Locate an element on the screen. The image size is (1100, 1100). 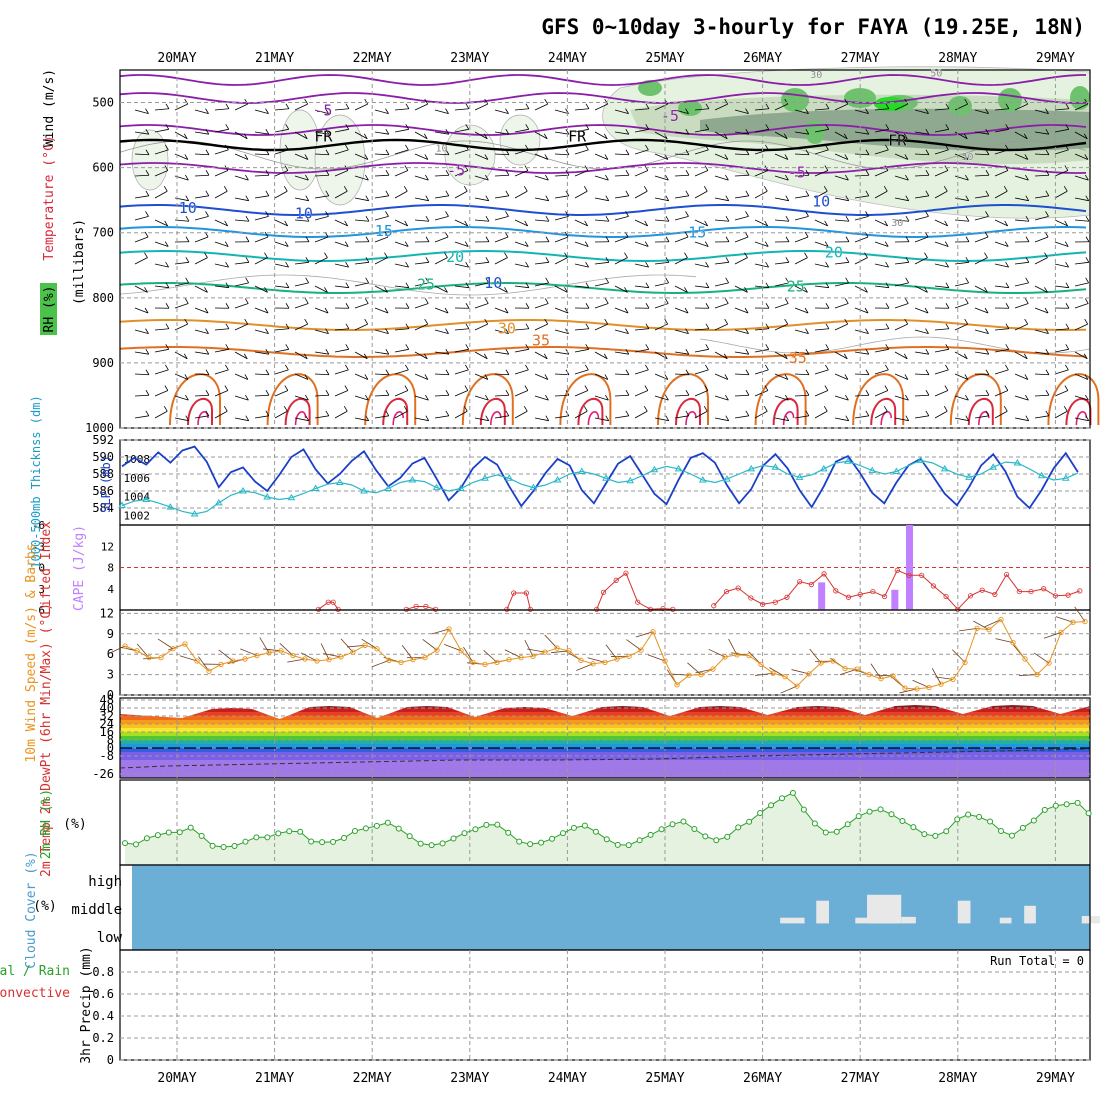
thickness-ylabel: 1000-500mb Thicknss (dm) is located at coordinates (36, 481).